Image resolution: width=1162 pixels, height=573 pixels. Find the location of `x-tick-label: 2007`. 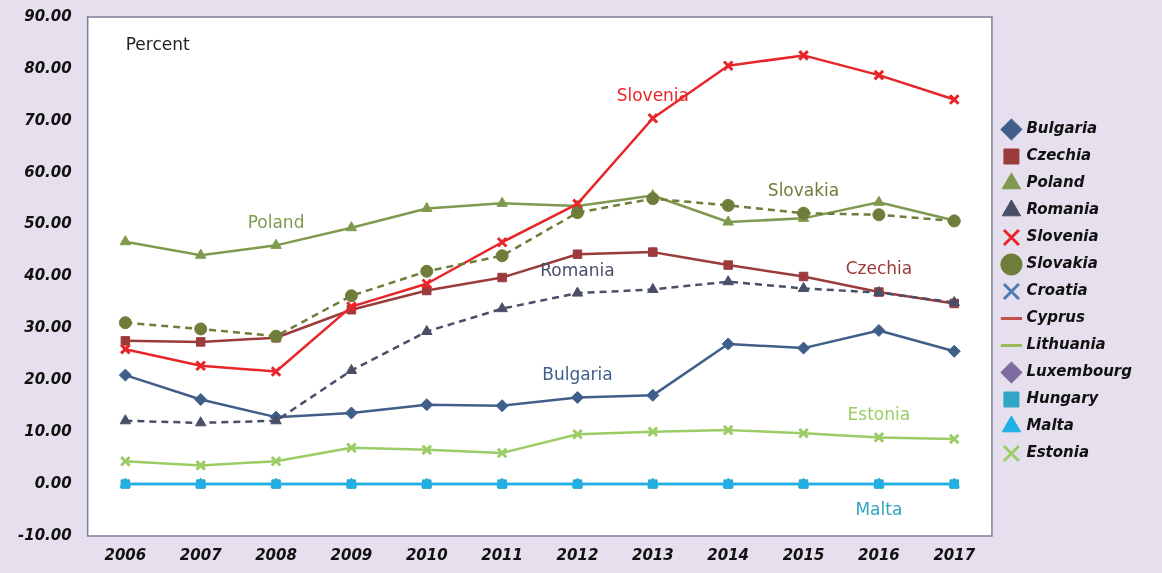

x-tick-label: 2007 is located at coordinates (201, 554).